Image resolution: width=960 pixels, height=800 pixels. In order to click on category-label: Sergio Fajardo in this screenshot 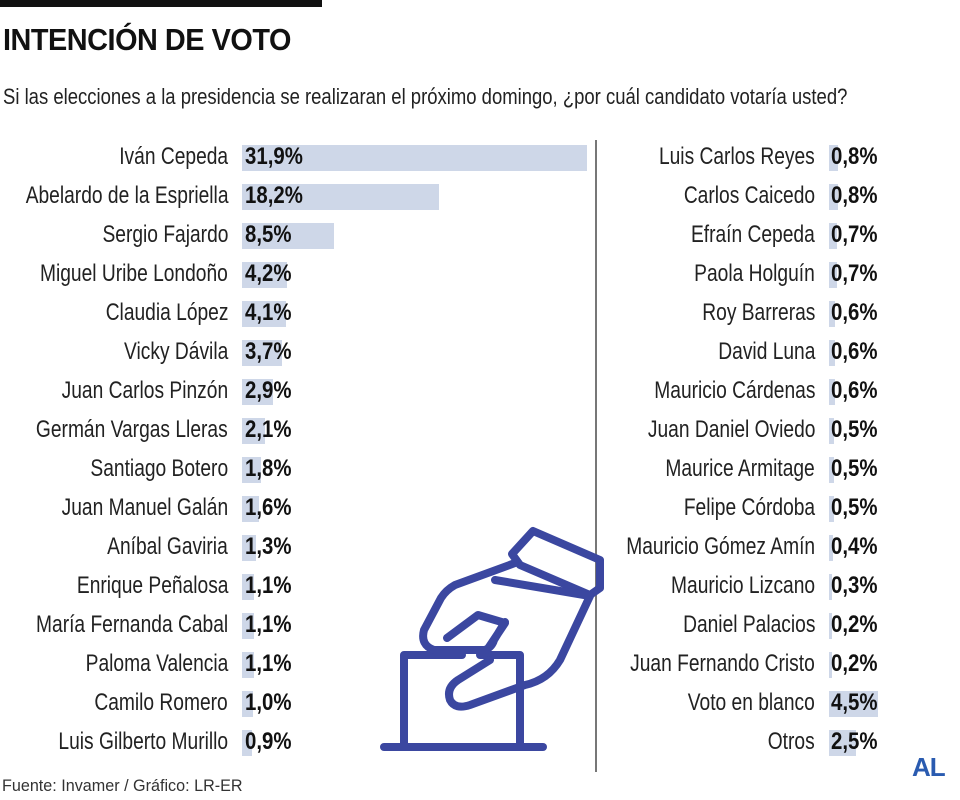, I will do `click(165, 234)`.